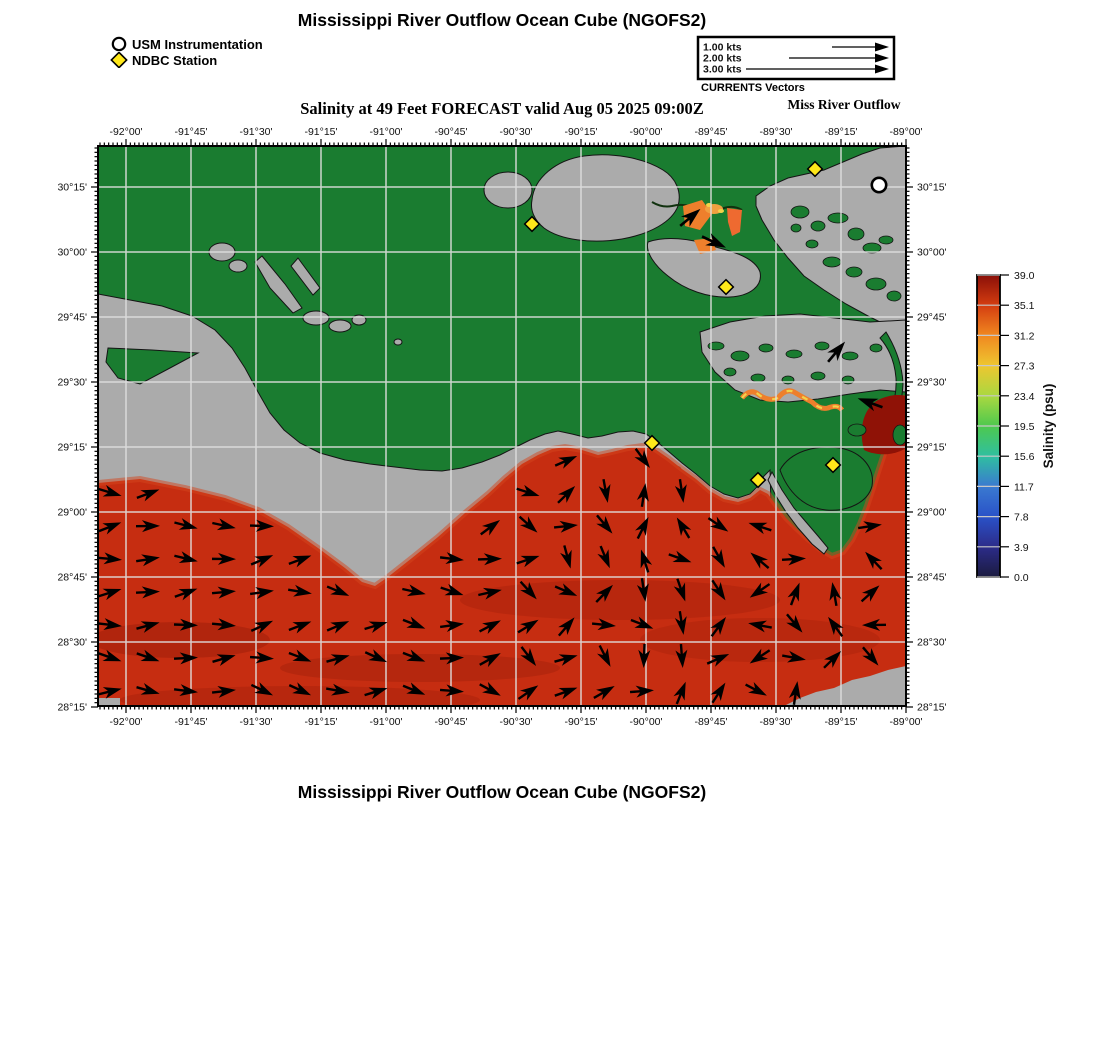 The height and width of the screenshot is (1050, 1100). I want to click on colorbar-tick-label: 39.0, so click(1024, 276).